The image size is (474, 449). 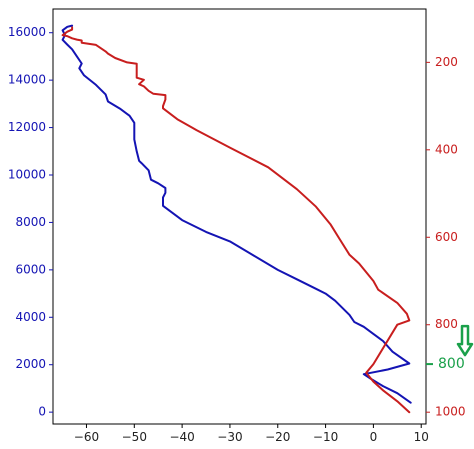 I want to click on left-tick-label: 0, so click(x=42, y=412).